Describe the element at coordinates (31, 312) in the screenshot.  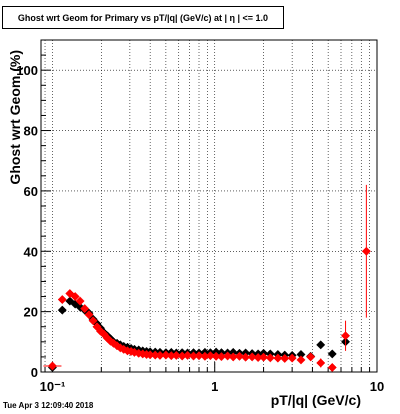
I see `y-tick-label: 20` at that location.